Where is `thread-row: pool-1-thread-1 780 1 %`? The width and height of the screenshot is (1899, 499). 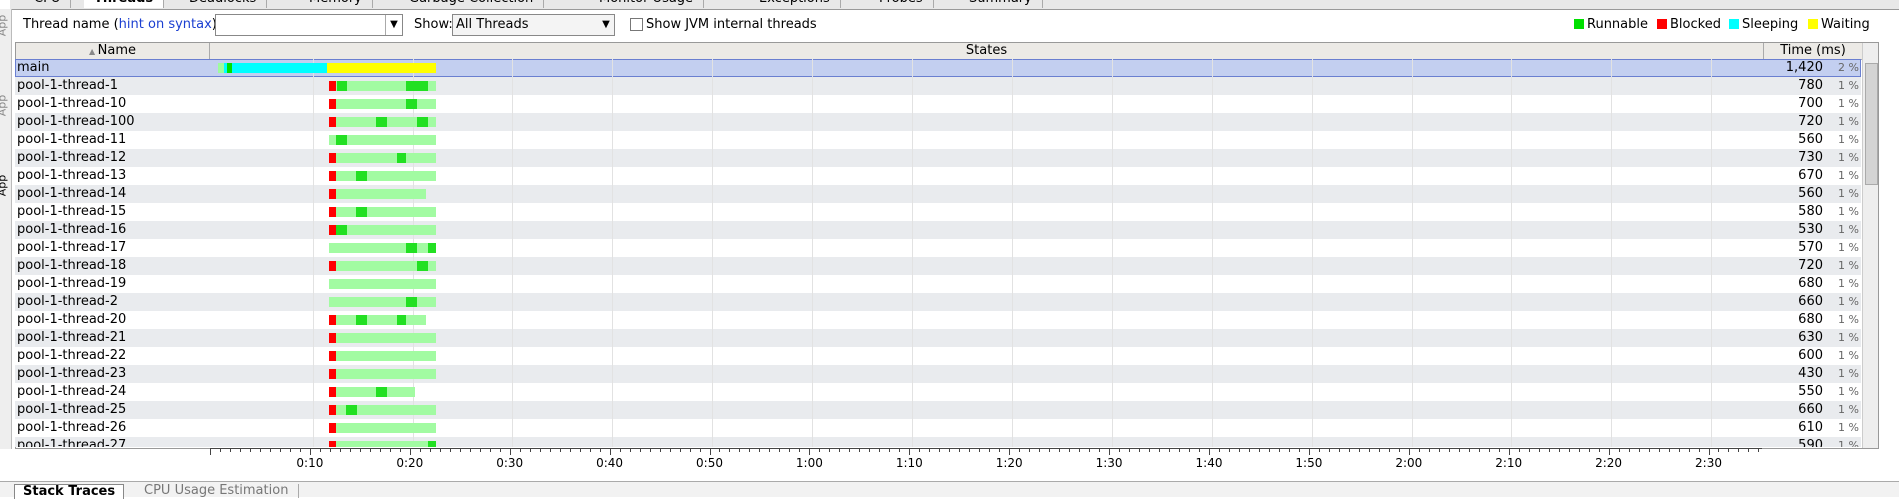 thread-row: pool-1-thread-1 780 1 % is located at coordinates (938, 86).